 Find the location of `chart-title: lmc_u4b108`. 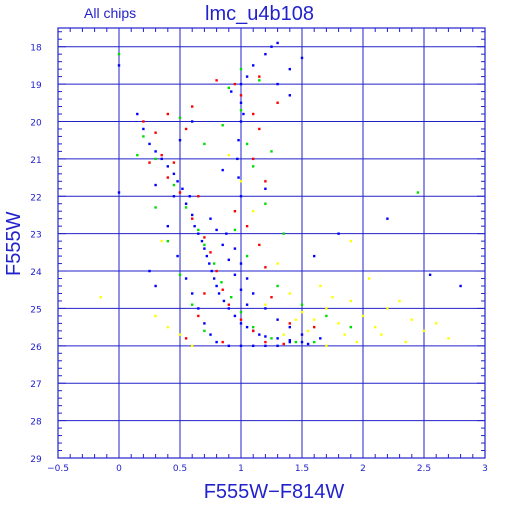

chart-title: lmc_u4b108 is located at coordinates (259, 14).